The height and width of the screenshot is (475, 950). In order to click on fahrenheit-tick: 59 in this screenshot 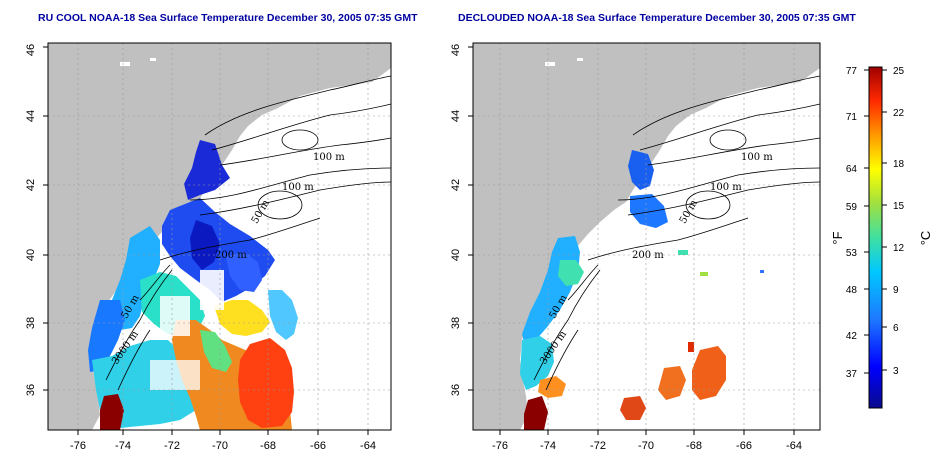, I will do `click(852, 207)`.